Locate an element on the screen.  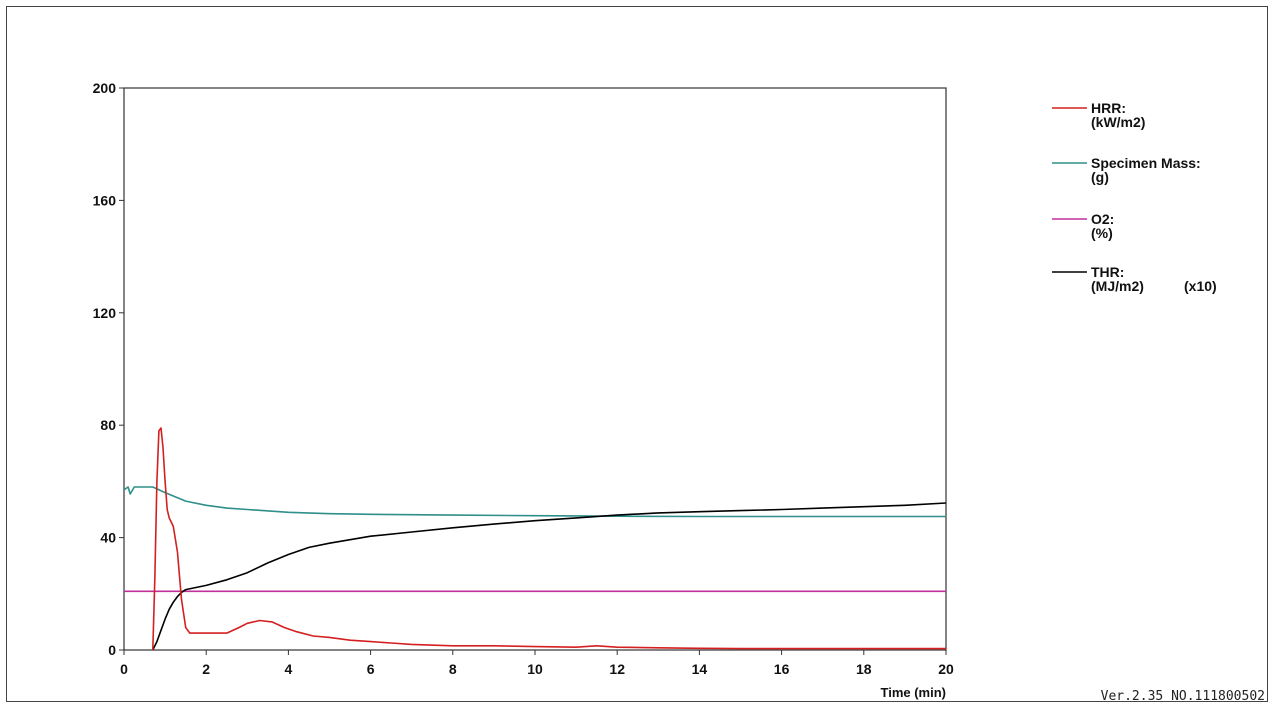
x-tick-label: 0 is located at coordinates (124, 669).